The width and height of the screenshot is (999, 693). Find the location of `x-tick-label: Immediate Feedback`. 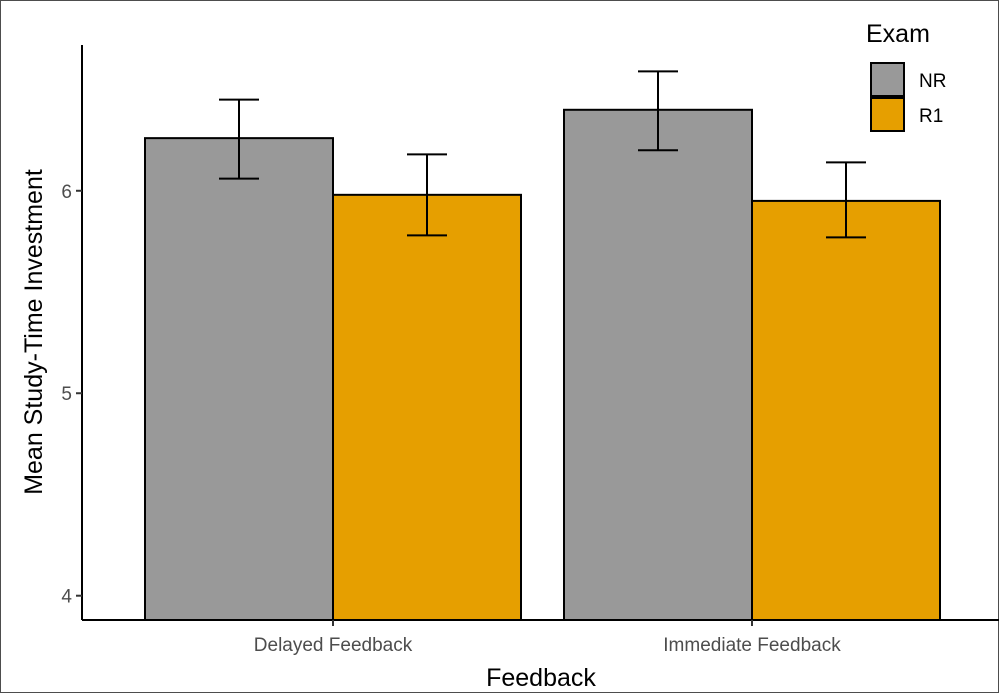

x-tick-label: Immediate Feedback is located at coordinates (752, 645).